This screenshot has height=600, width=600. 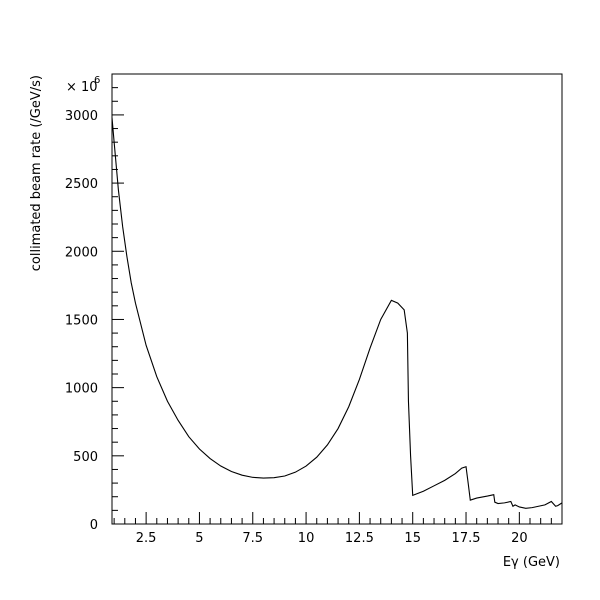 What do you see at coordinates (359, 538) in the screenshot?
I see `x-tick-label: 12.5` at bounding box center [359, 538].